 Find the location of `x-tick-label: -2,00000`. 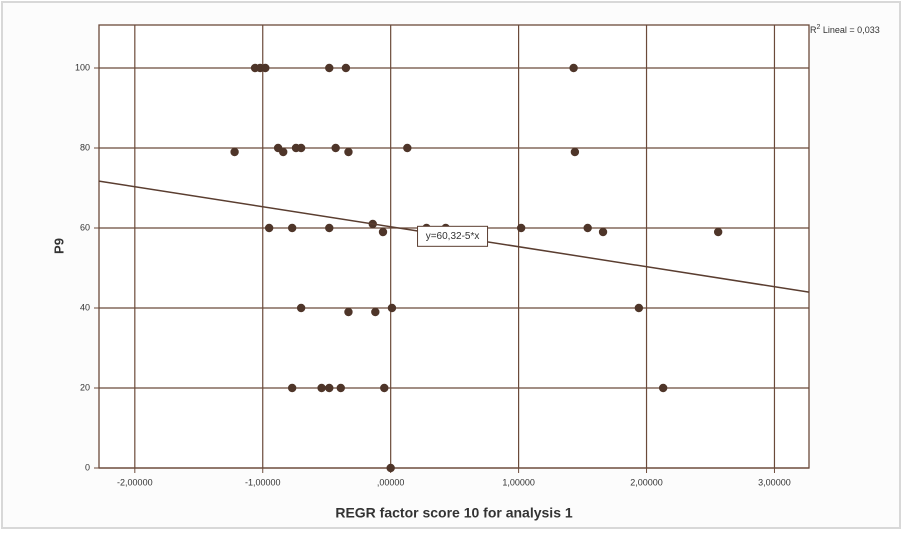

x-tick-label: -2,00000 is located at coordinates (135, 482).